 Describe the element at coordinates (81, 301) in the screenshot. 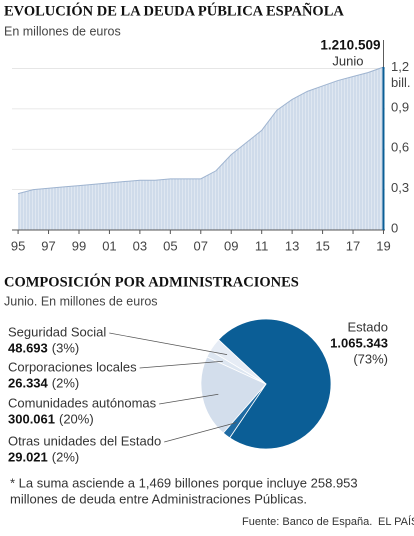

I see `chart-subtitle: Junio. En millones de euros` at that location.